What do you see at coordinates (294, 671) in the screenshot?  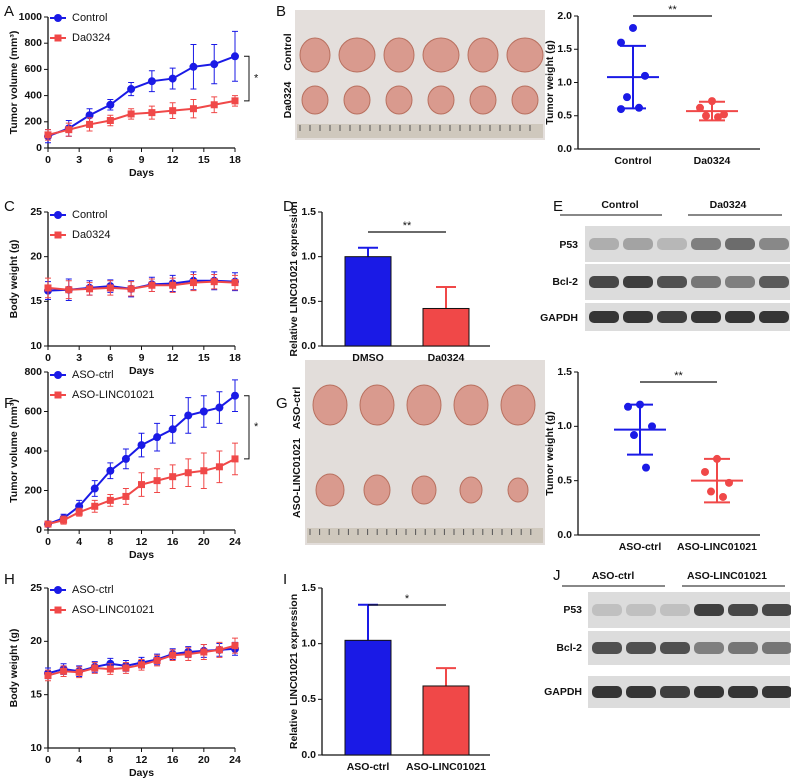 I see `y-axis-label: Relative LINC01021 expression` at bounding box center [294, 671].